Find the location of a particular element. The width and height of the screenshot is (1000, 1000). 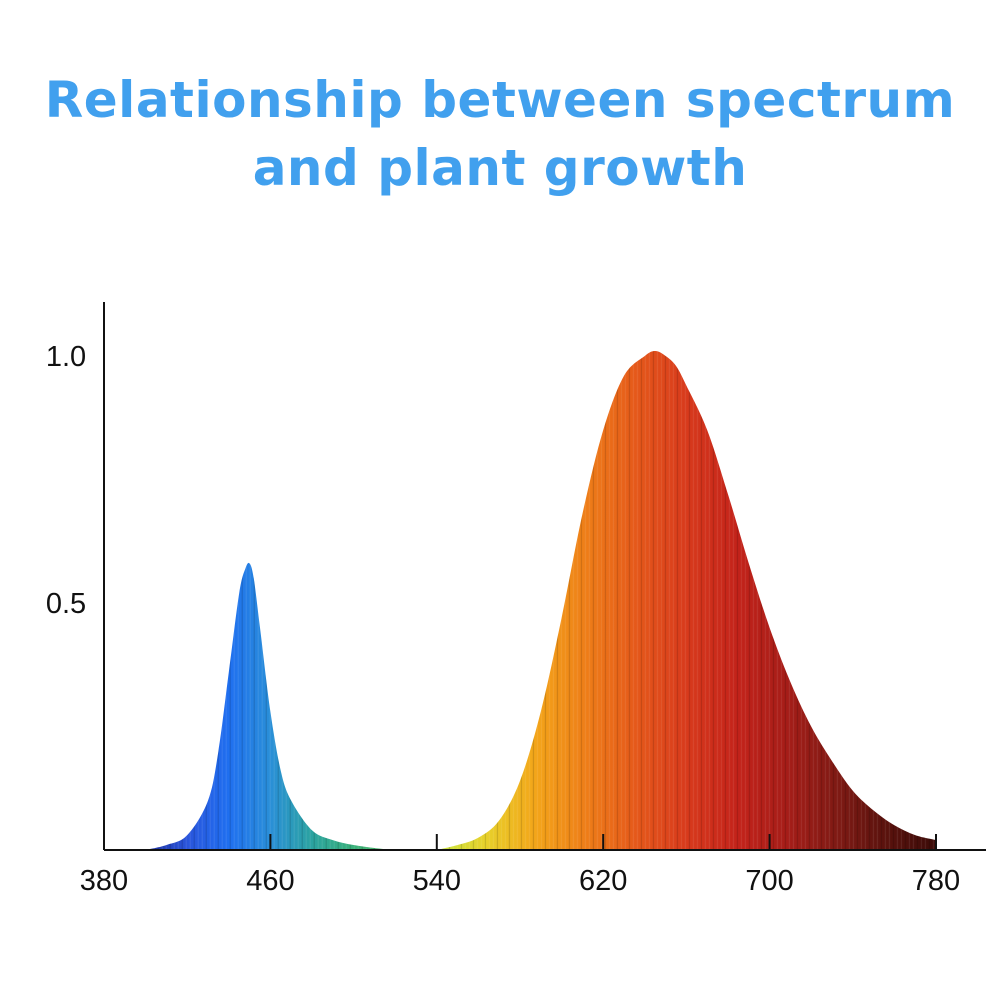

x-tick-label: 540 is located at coordinates (437, 881).